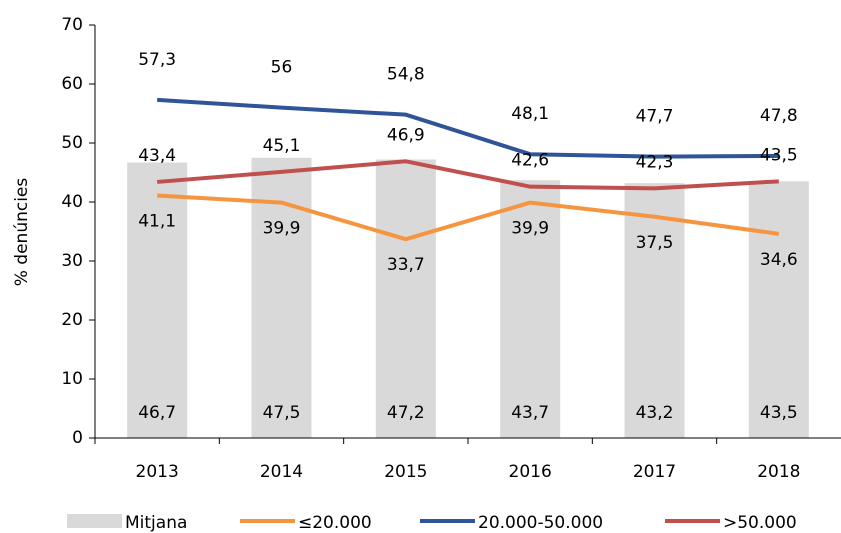  I want to click on x-tick-label: 2014, so click(281, 472).